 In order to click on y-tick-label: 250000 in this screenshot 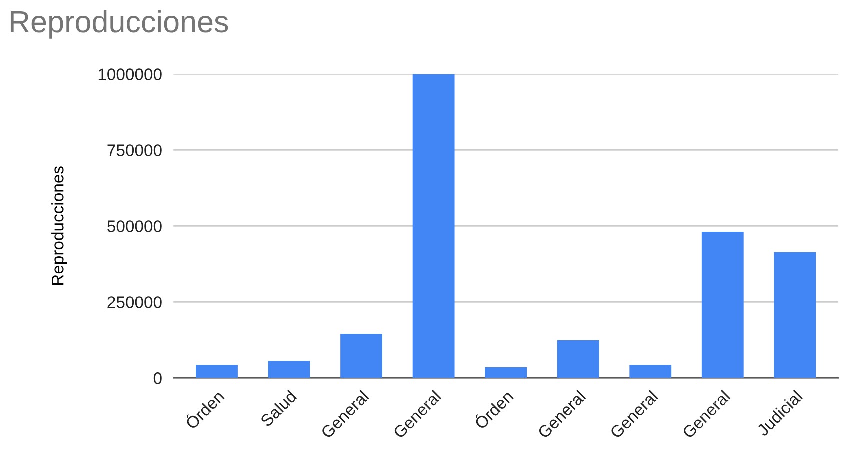, I will do `click(135, 302)`.